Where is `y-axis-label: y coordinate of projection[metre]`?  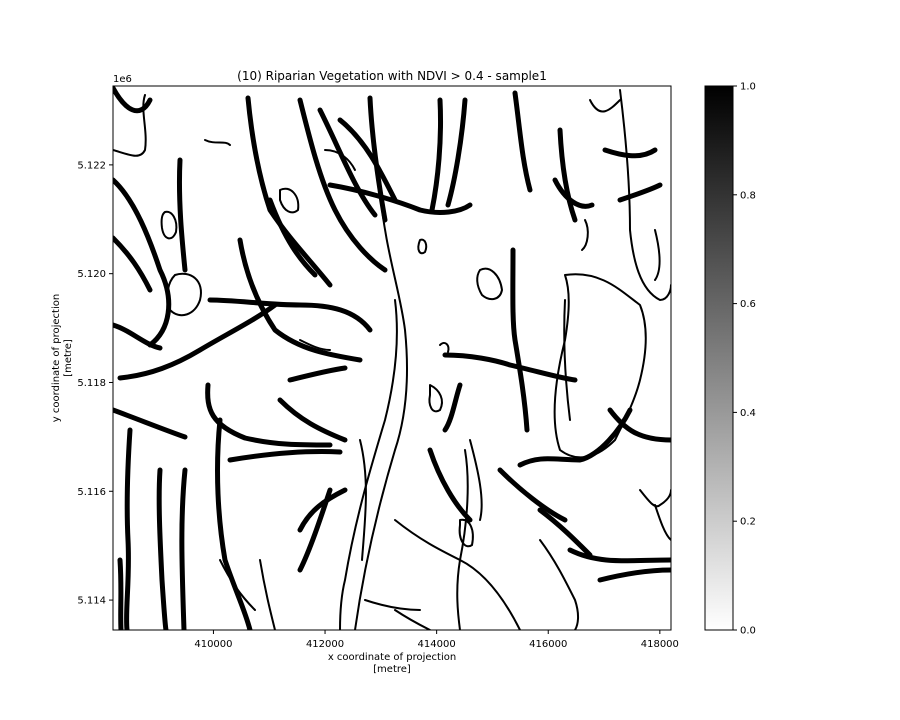
y-axis-label: y coordinate of projection[metre] is located at coordinates (62, 358).